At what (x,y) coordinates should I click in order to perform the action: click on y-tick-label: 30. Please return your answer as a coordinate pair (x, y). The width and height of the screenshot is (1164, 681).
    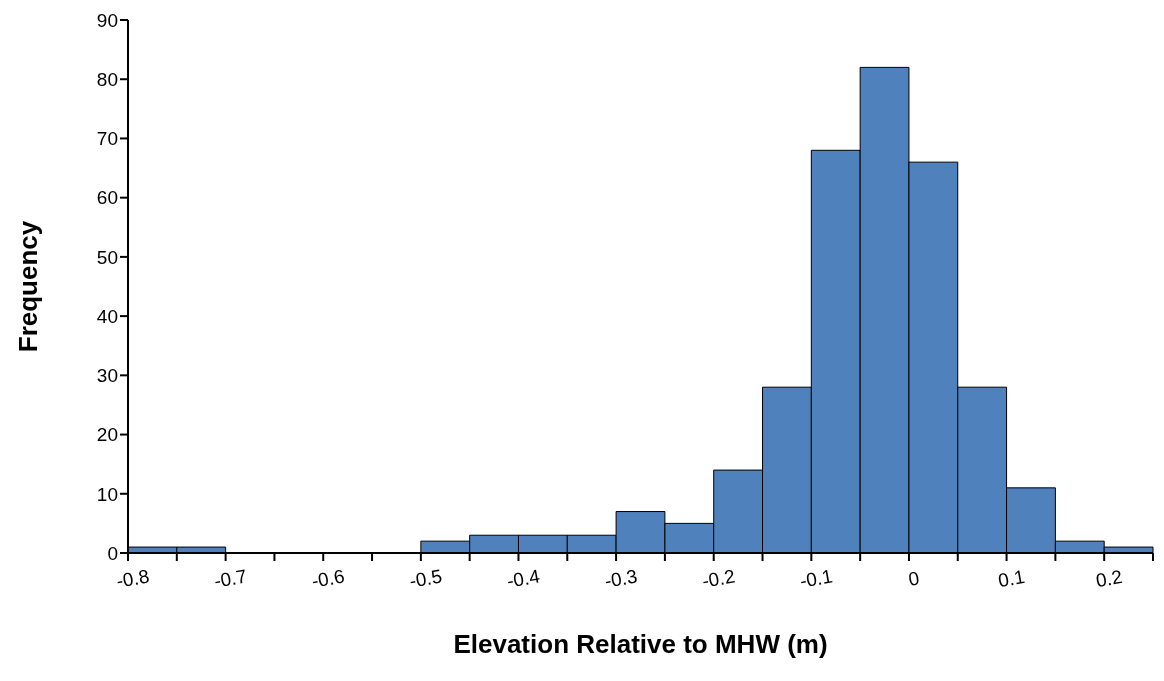
    Looking at the image, I should click on (107, 376).